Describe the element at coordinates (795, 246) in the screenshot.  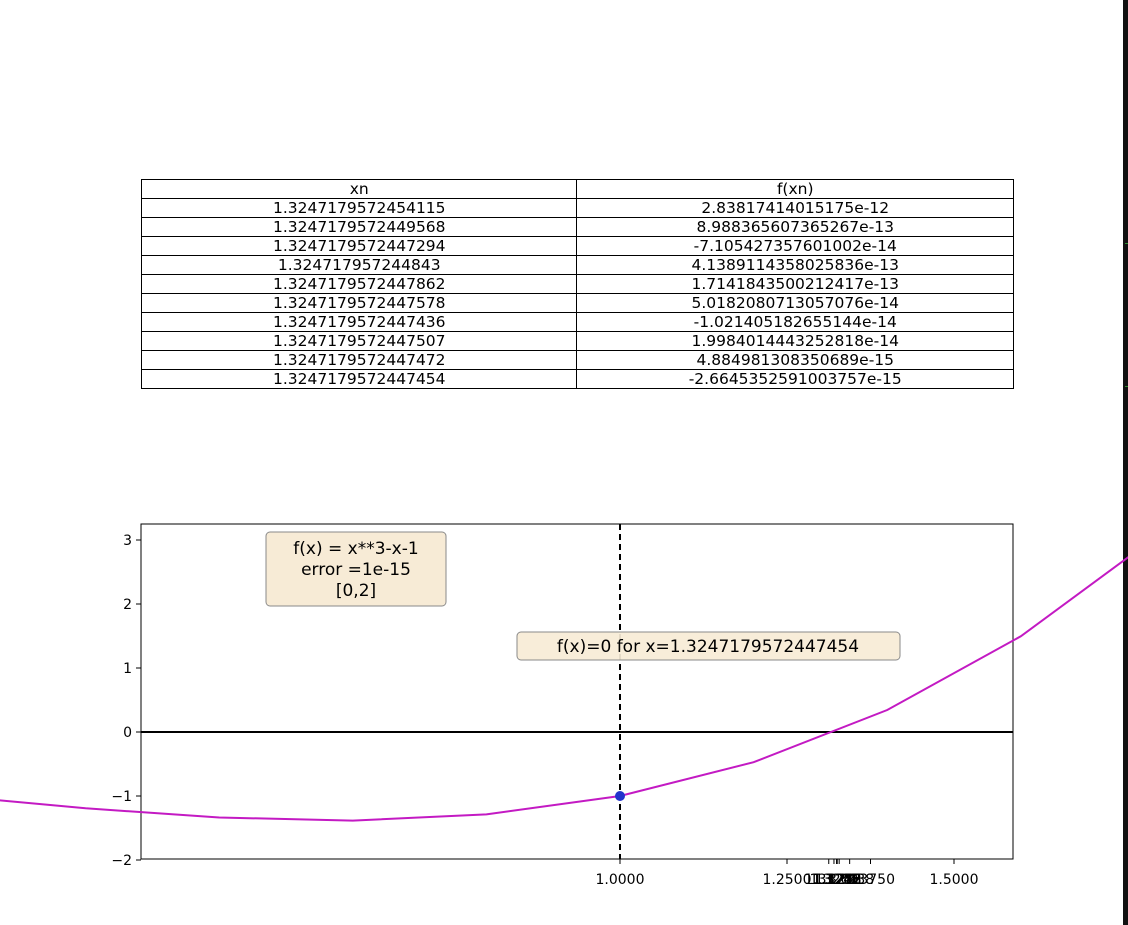
I see `fxn-cell: -7.105427357601002e-14` at that location.